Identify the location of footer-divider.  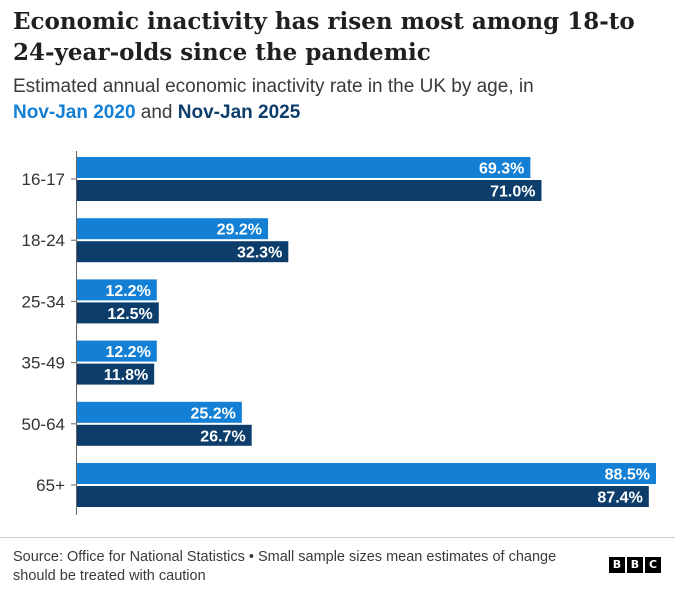
(337, 537).